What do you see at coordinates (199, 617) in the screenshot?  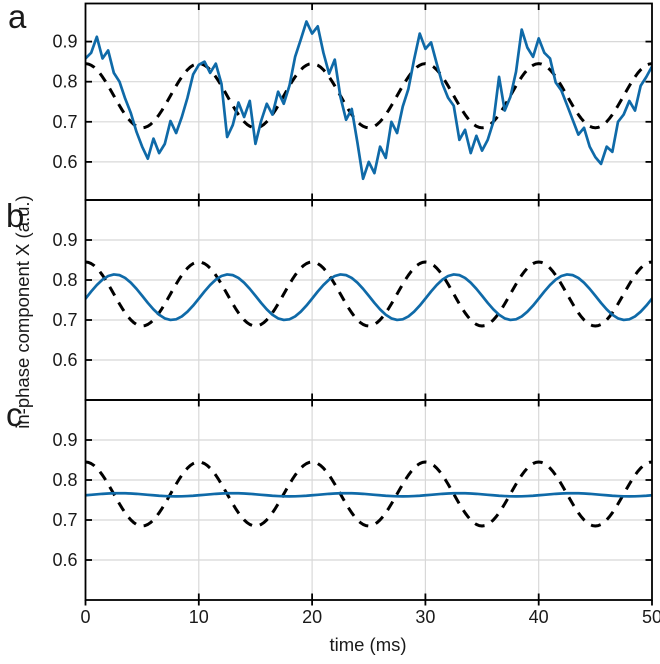 I see `x-tick-label: 10` at bounding box center [199, 617].